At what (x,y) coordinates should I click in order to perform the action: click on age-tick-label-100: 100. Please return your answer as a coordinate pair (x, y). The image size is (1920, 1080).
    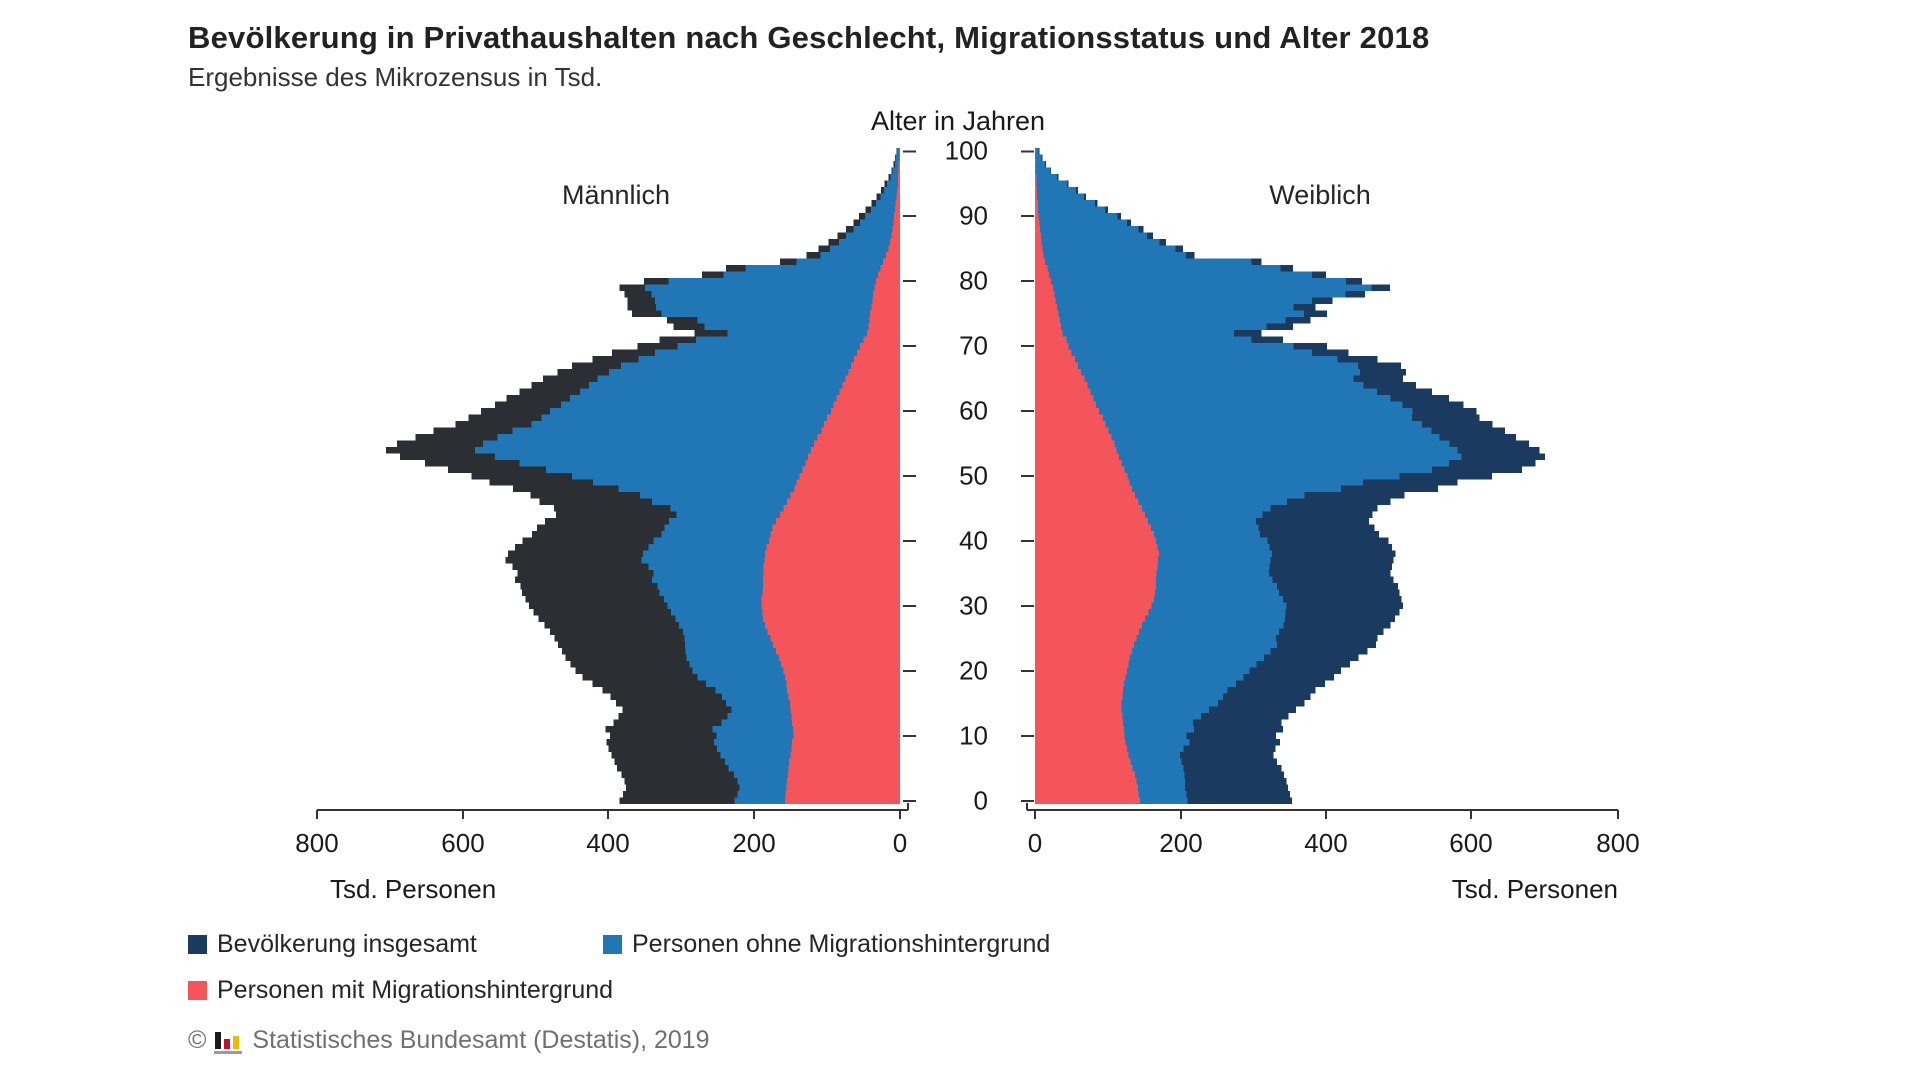
    Looking at the image, I should click on (966, 150).